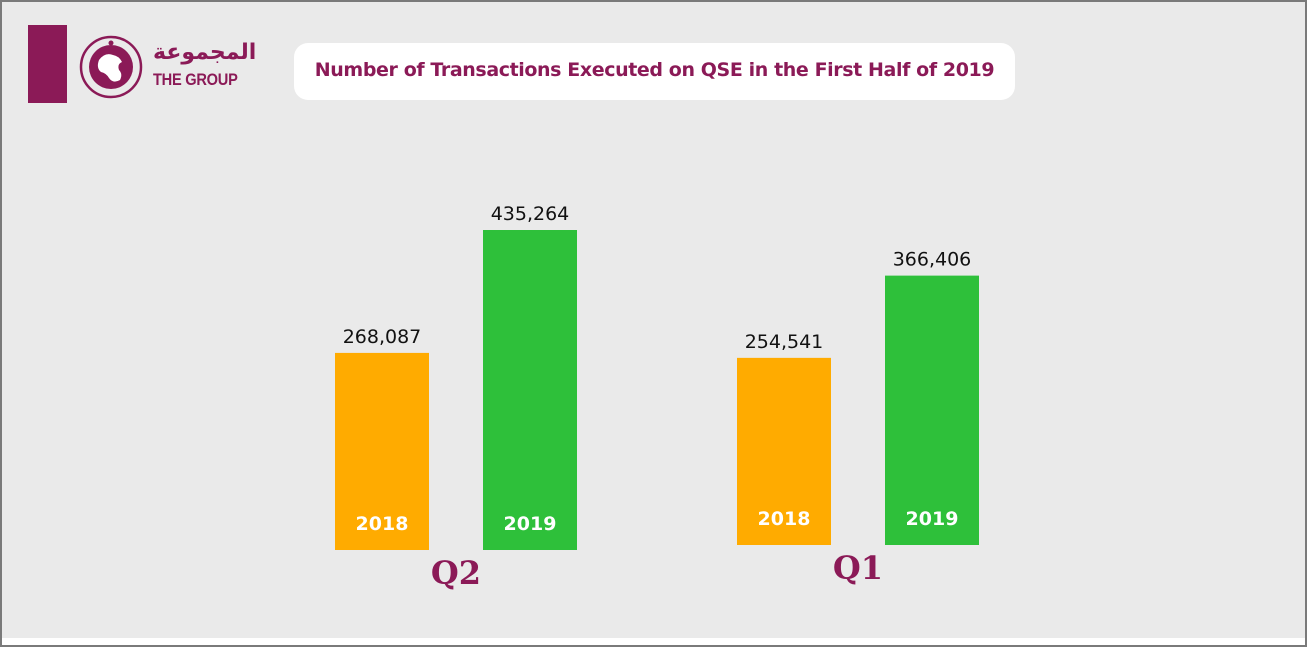 The width and height of the screenshot is (1307, 647). I want to click on bar-q2-2019, so click(530, 390).